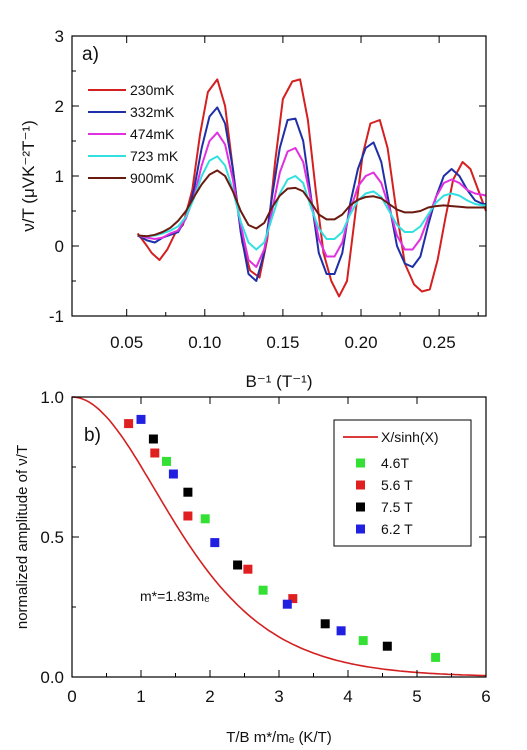 The image size is (527, 750). What do you see at coordinates (485, 696) in the screenshot?
I see `x-tick-label: 6` at bounding box center [485, 696].